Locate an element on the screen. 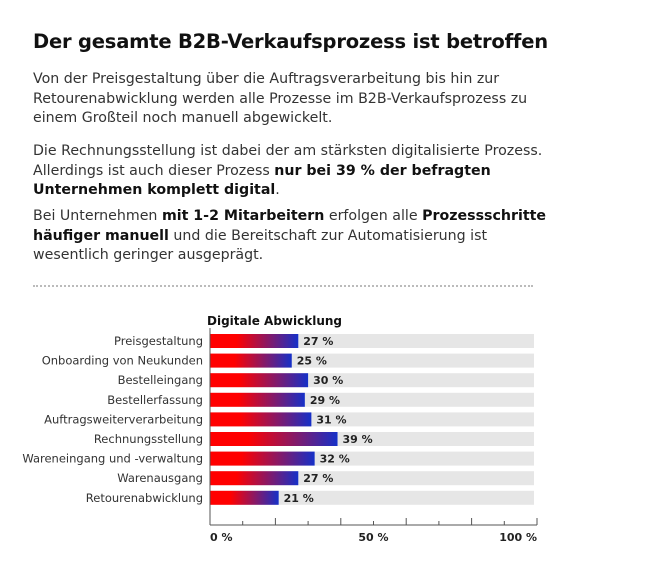 The width and height of the screenshot is (660, 564). category-label: Bestelleingang is located at coordinates (160, 380).